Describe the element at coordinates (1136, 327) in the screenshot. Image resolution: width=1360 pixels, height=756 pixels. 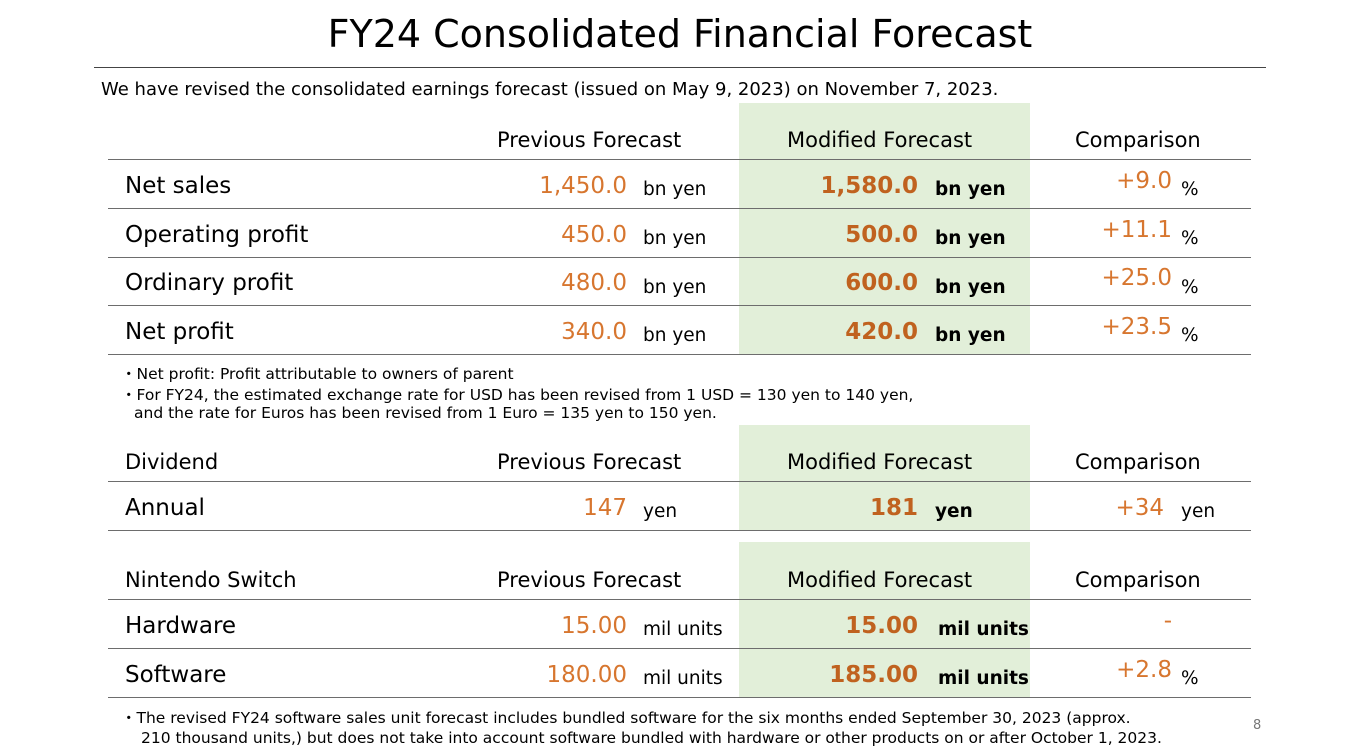
I see `comparison-value: +23.5` at that location.